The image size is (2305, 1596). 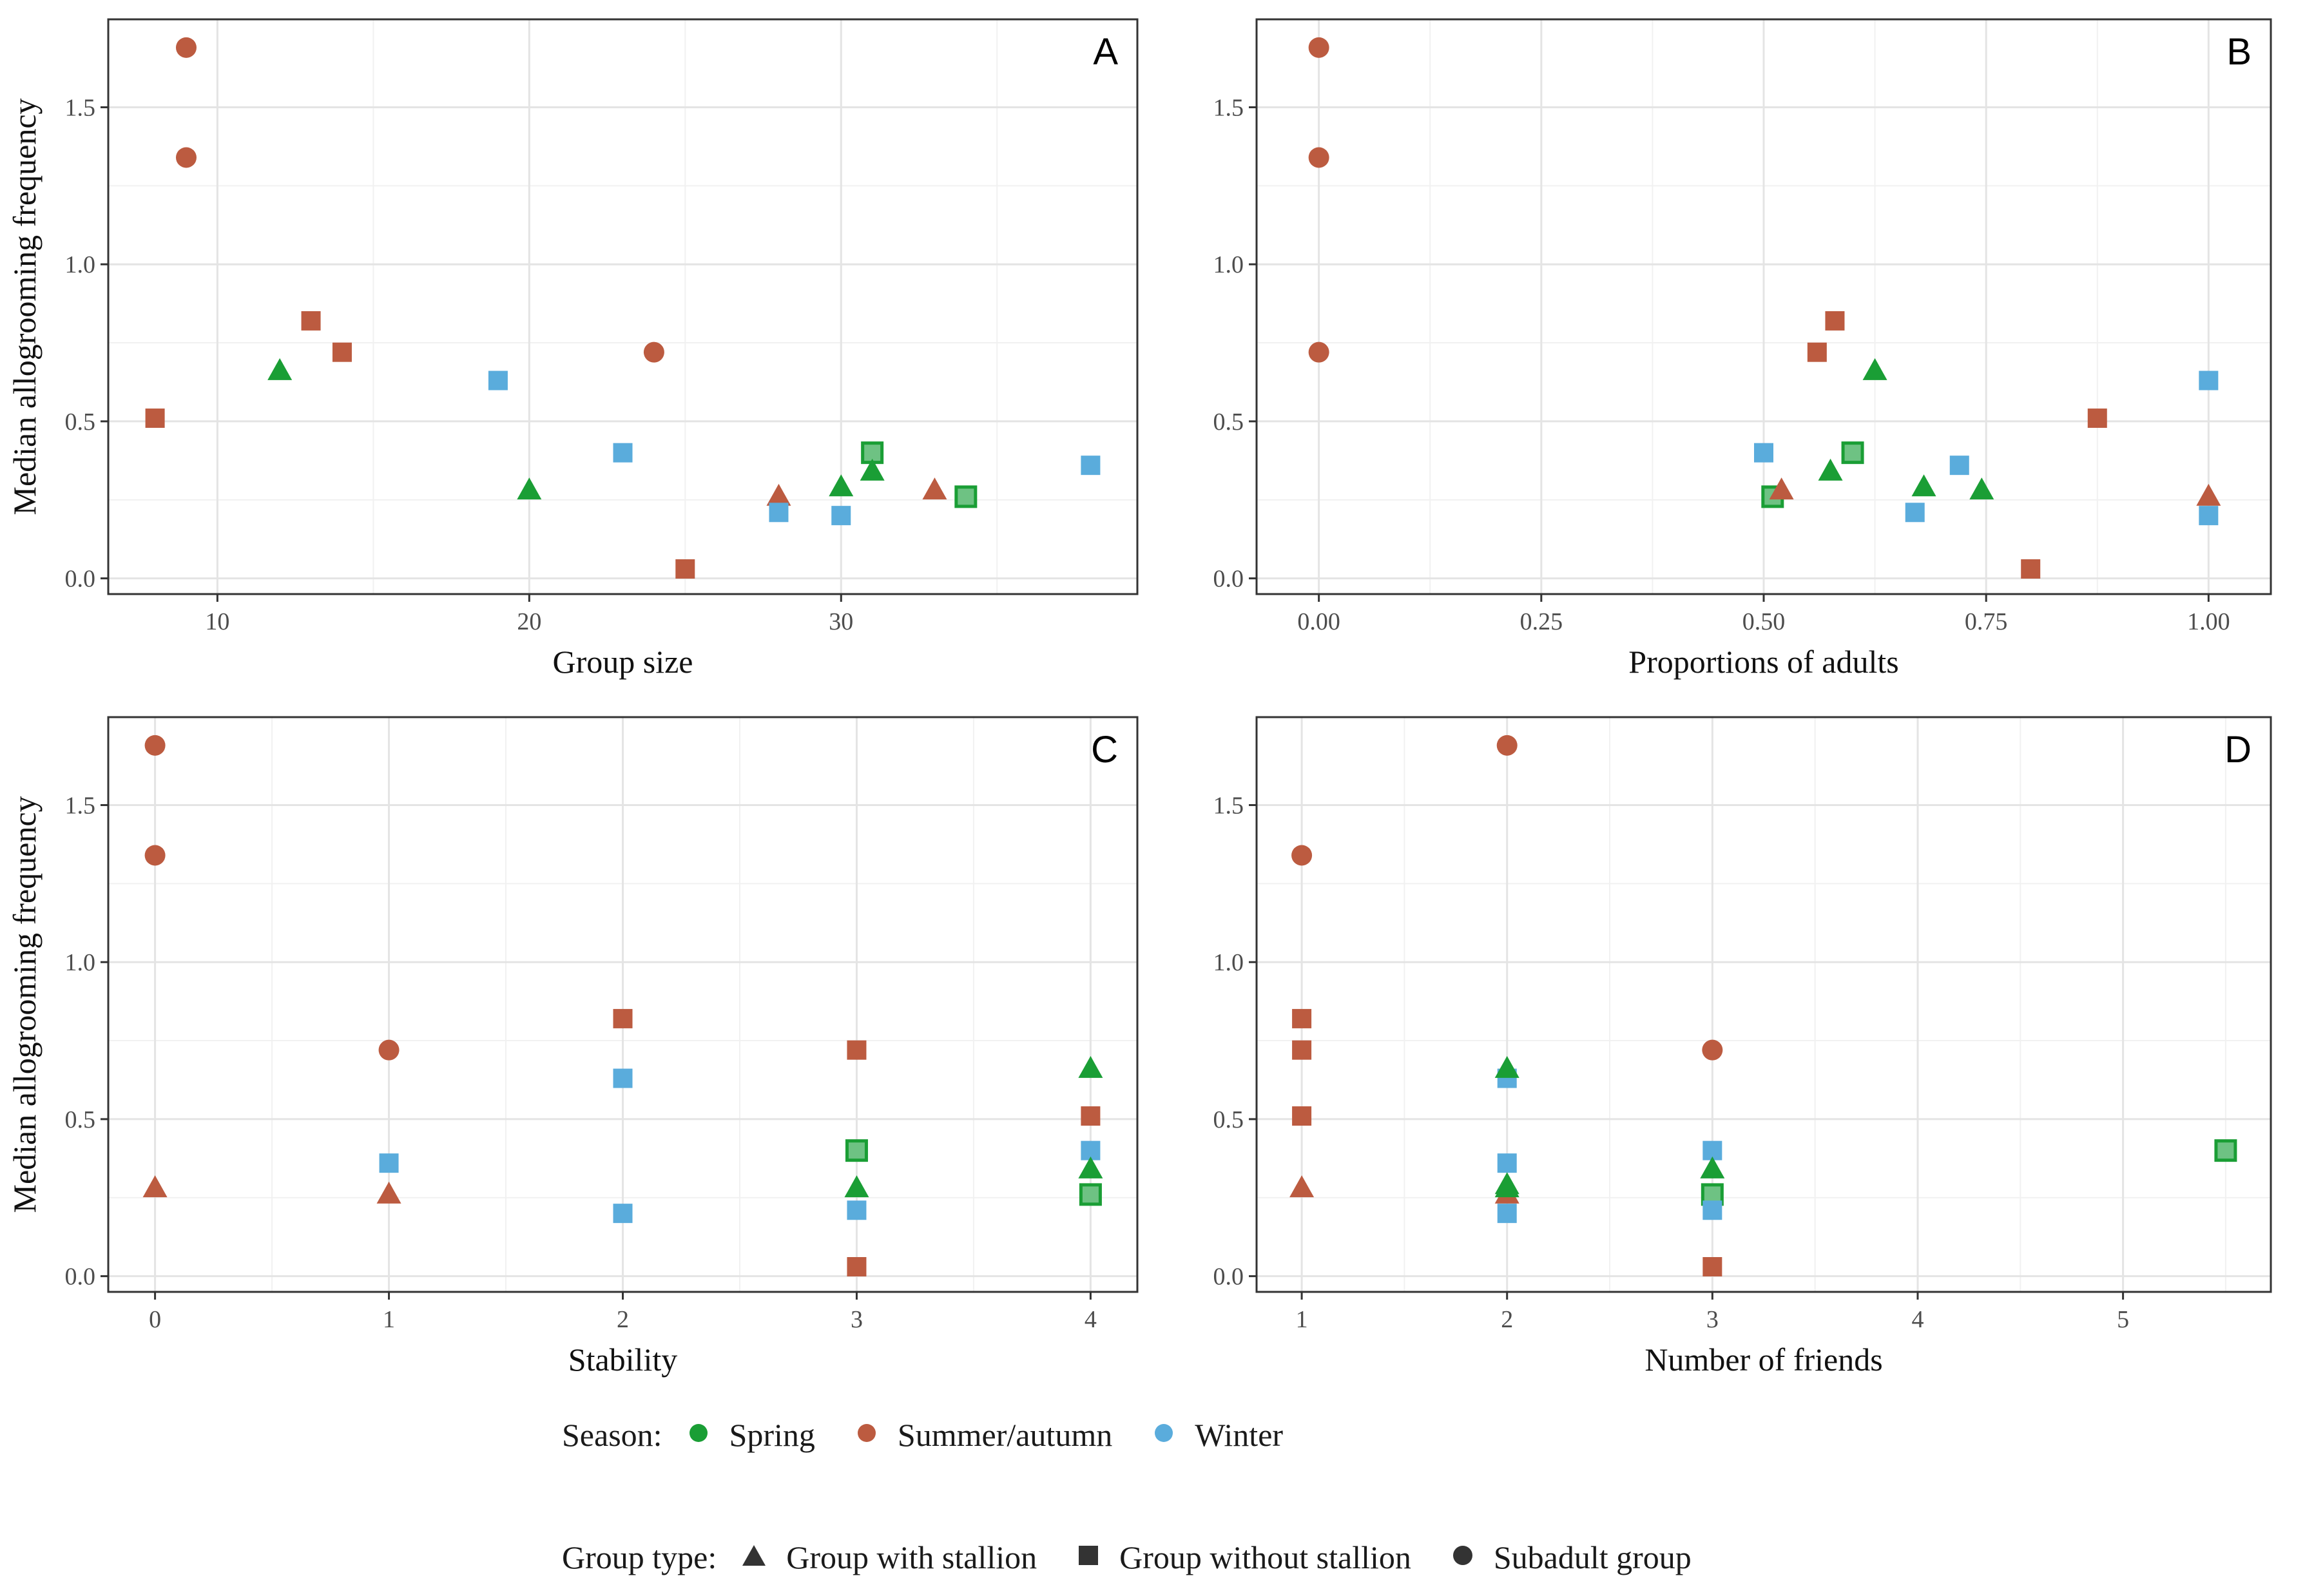 What do you see at coordinates (1005, 1435) in the screenshot?
I see `summer-autumn-label: Summer/autumn` at bounding box center [1005, 1435].